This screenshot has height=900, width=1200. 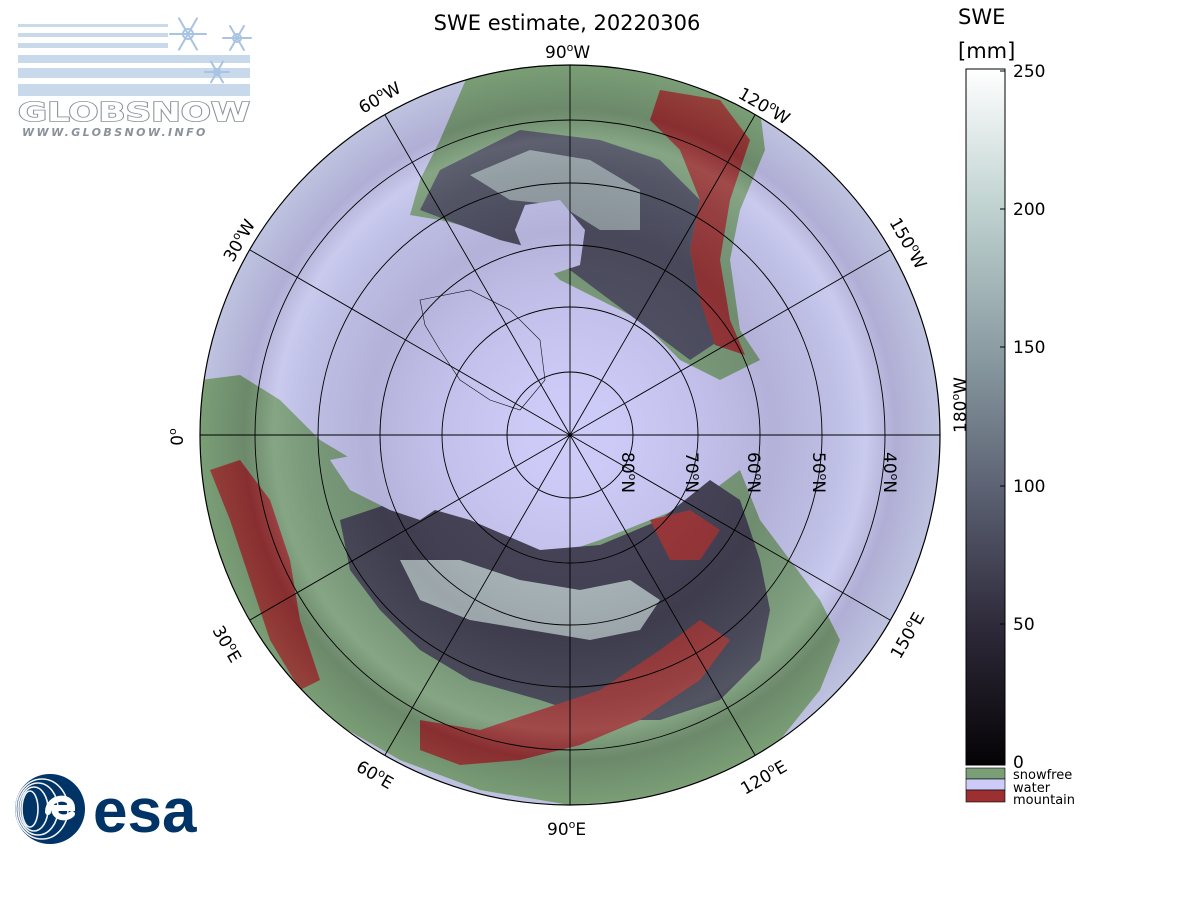 I want to click on label-0: 0o, so click(x=177, y=437).